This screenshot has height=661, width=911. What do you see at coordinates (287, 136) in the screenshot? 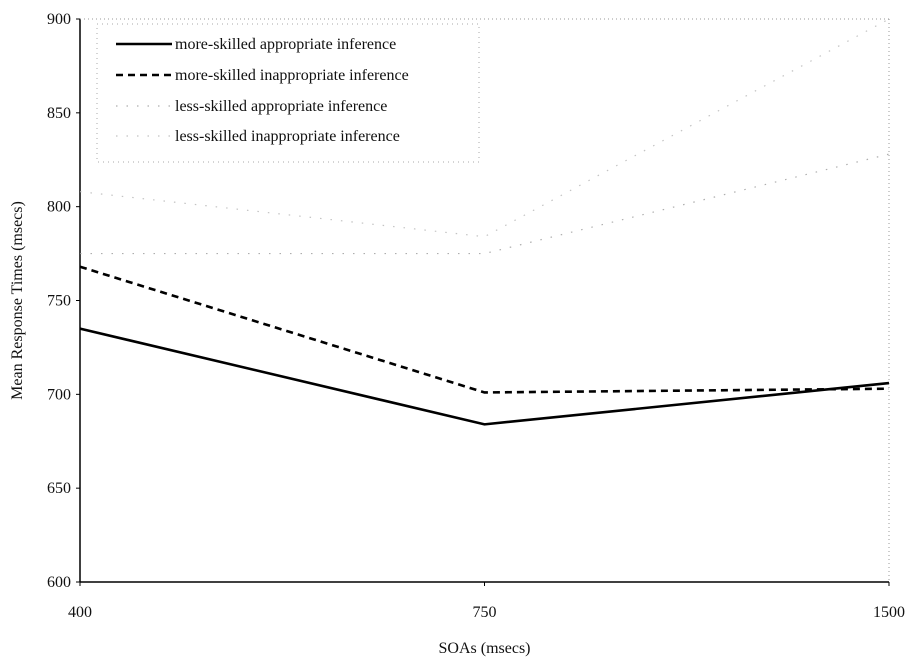
I see `legend-label-4: less-skilled inappropriate inference` at bounding box center [287, 136].